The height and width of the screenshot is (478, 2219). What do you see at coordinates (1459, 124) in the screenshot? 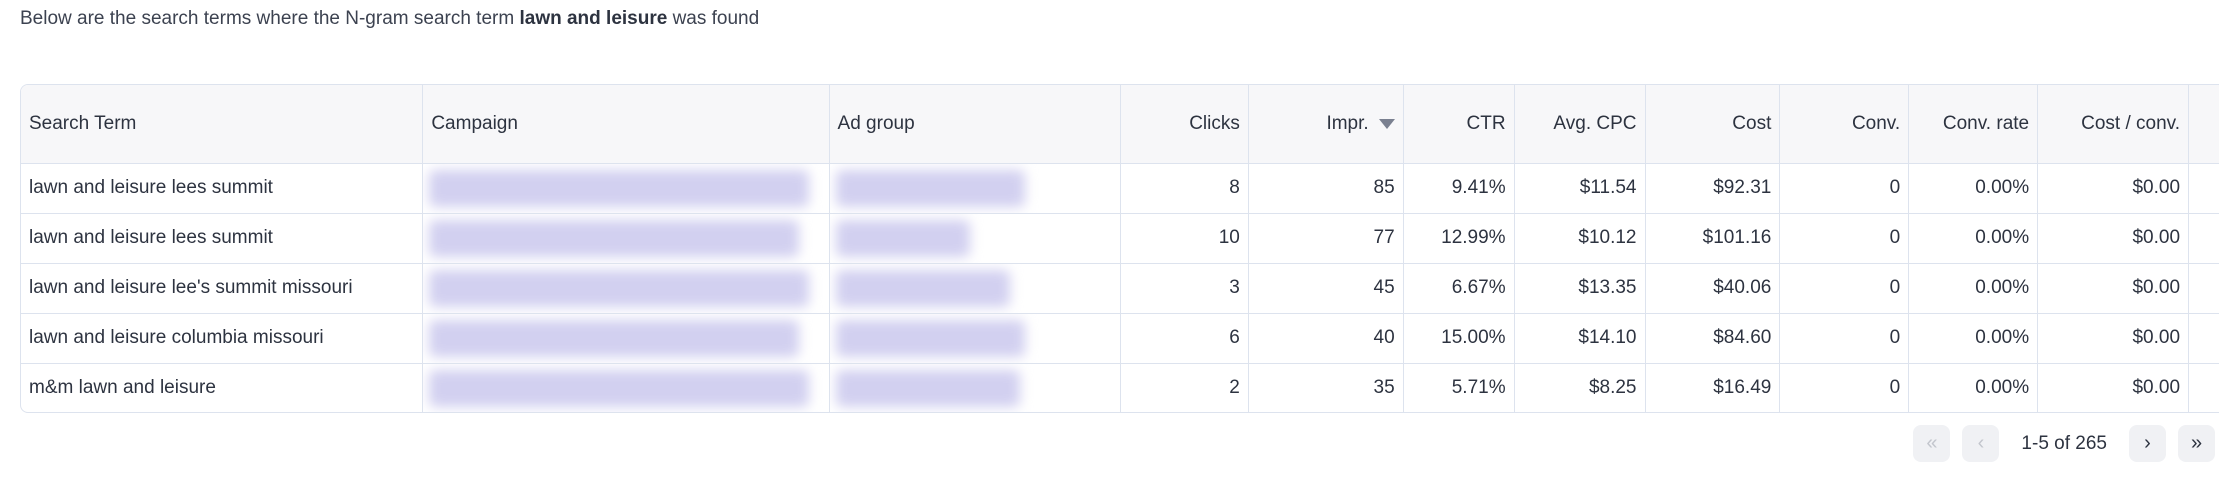
I see `column-header-ctr: CTR` at bounding box center [1459, 124].